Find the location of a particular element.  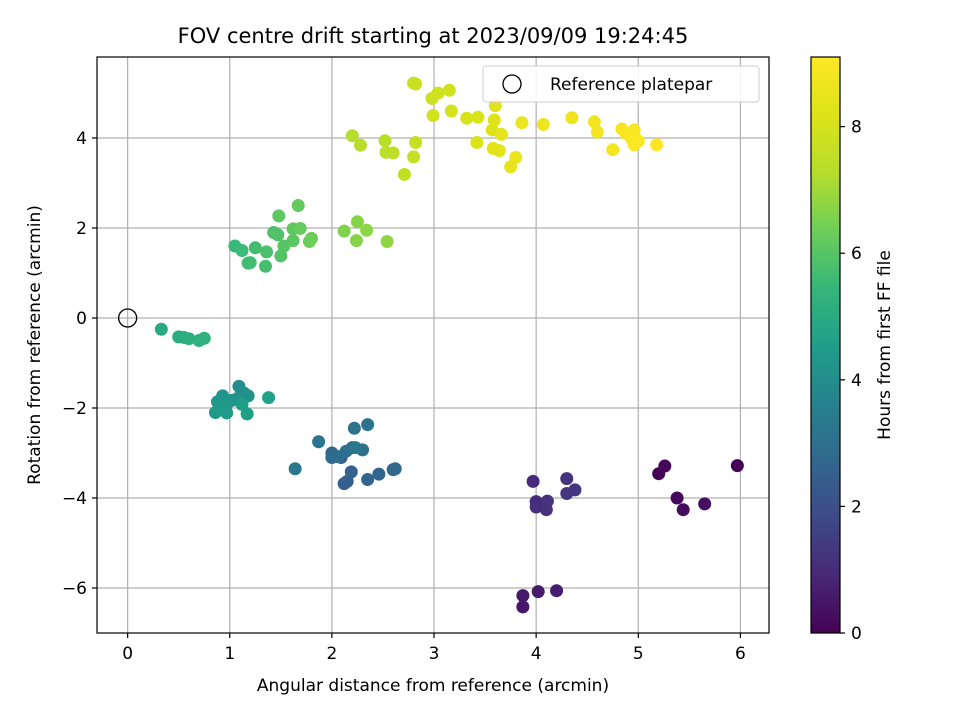

y-tick-label: 4 is located at coordinates (81, 139).